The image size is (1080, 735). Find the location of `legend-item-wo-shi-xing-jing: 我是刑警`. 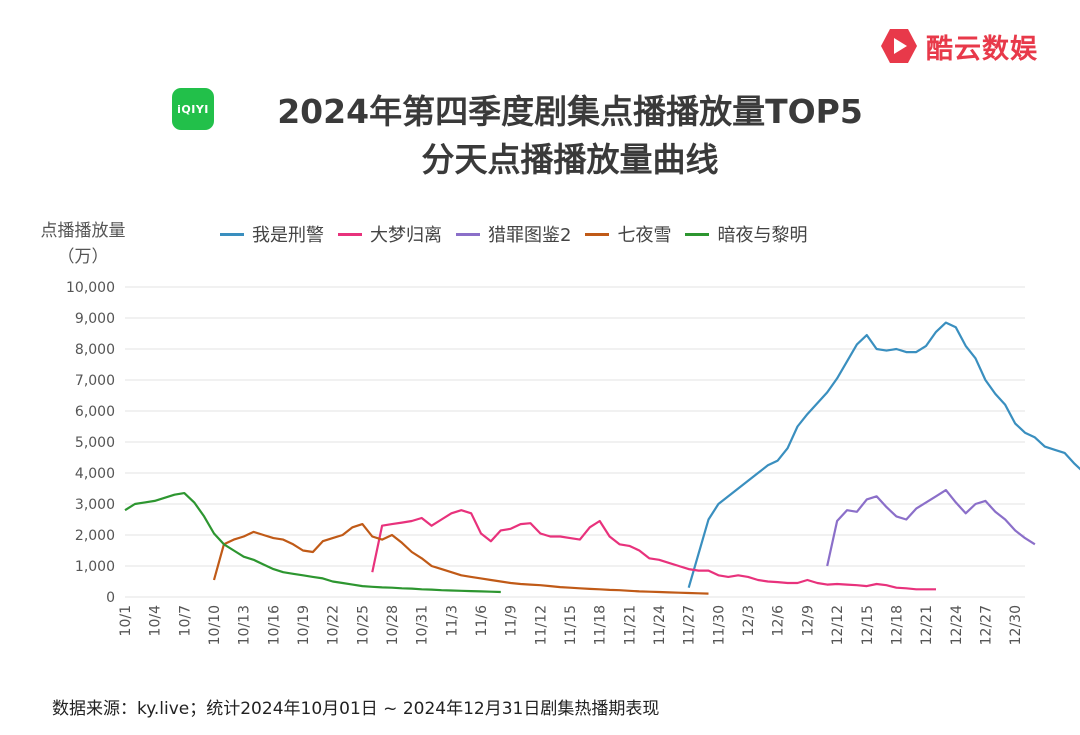

legend-item-wo-shi-xing-jing: 我是刑警 is located at coordinates (272, 234).